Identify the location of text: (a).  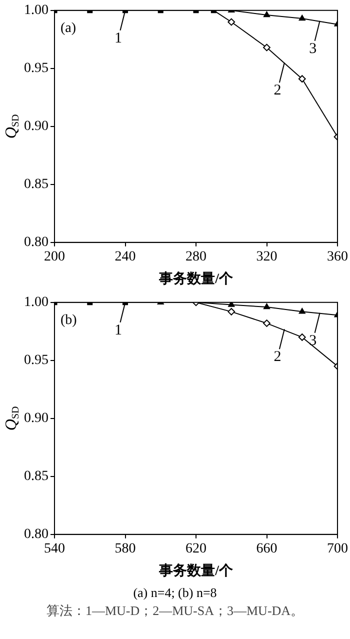
(68, 28).